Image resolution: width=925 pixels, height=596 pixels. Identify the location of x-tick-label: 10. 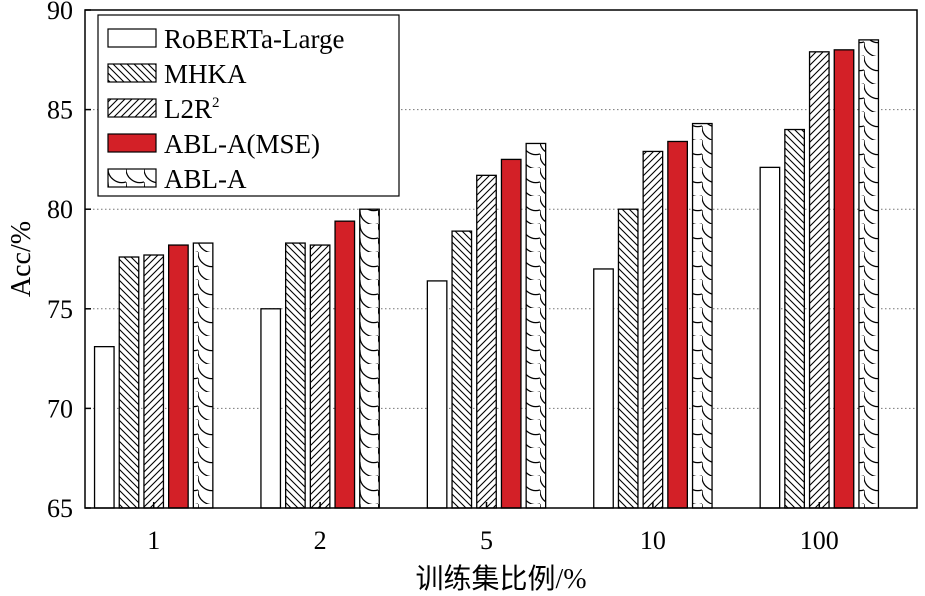
(653, 540).